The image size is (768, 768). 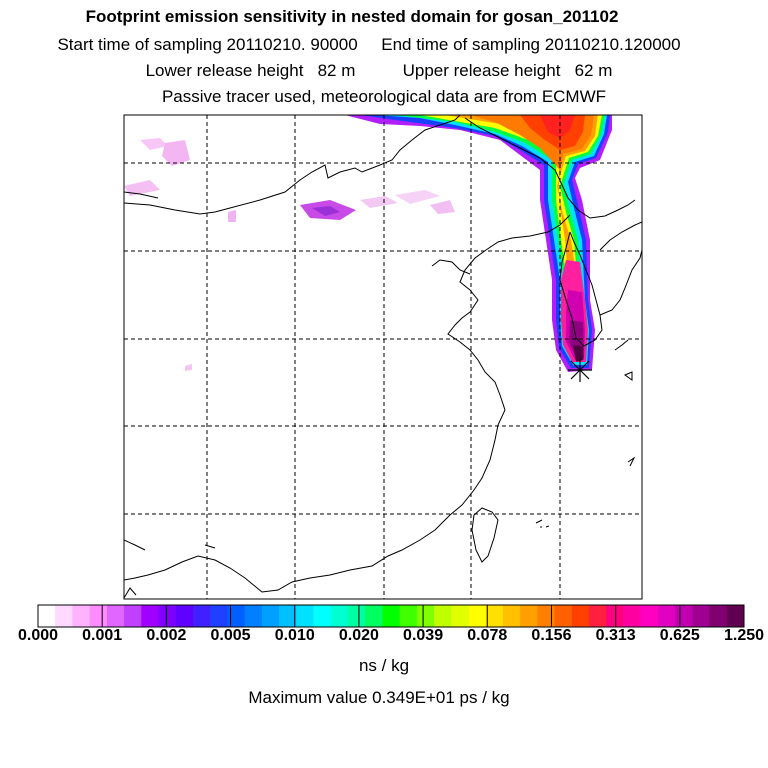 I want to click on receptor-star-icon, so click(x=580, y=370).